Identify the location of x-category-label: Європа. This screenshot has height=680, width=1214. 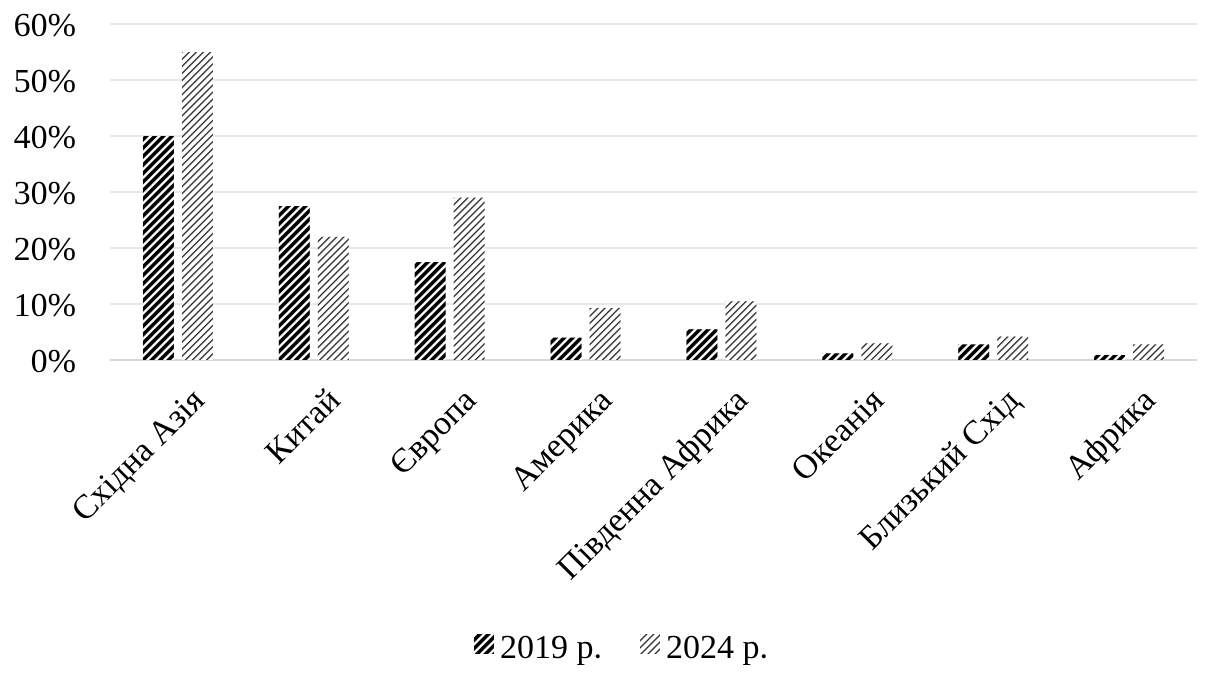
(432, 431).